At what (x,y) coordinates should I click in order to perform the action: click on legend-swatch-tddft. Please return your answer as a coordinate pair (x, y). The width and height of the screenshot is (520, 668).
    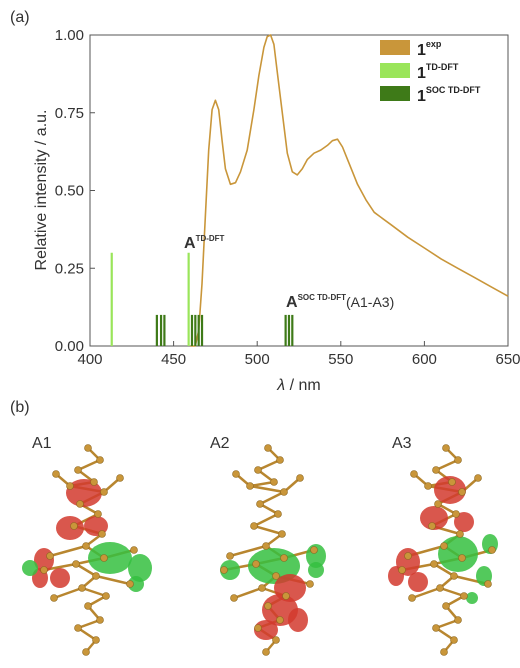
    Looking at the image, I should click on (395, 70).